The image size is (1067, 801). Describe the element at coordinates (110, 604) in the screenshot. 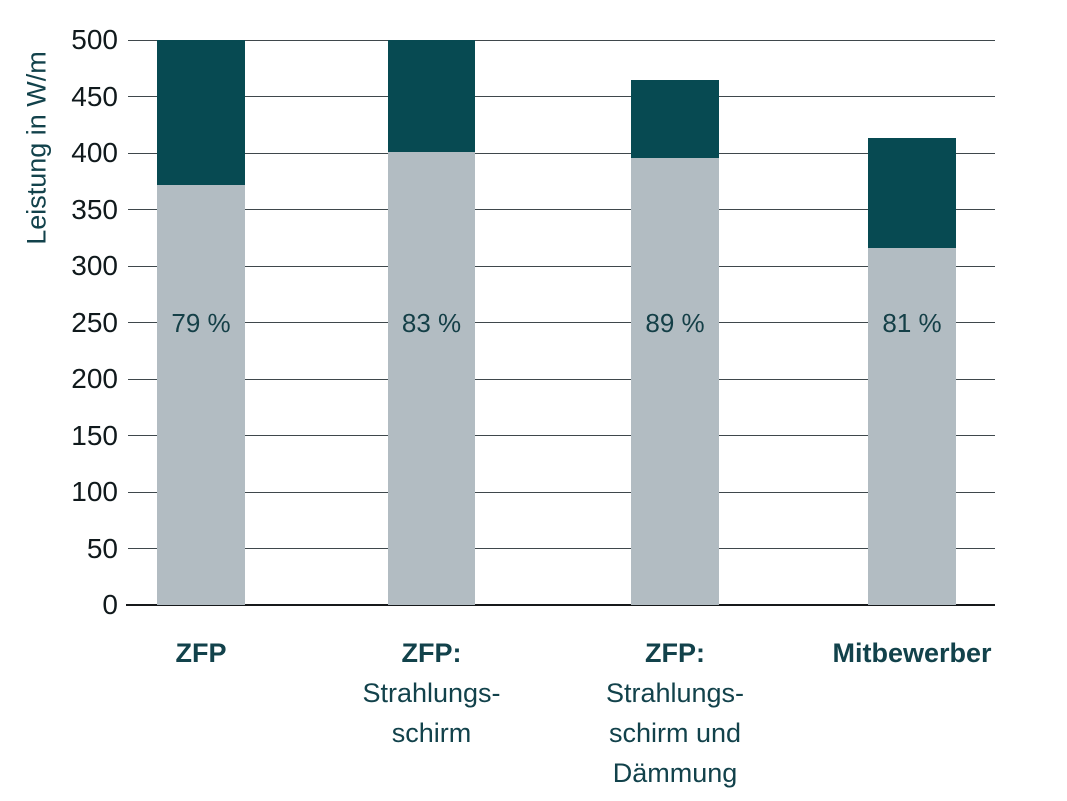

I see `y-tick-label: 0` at that location.